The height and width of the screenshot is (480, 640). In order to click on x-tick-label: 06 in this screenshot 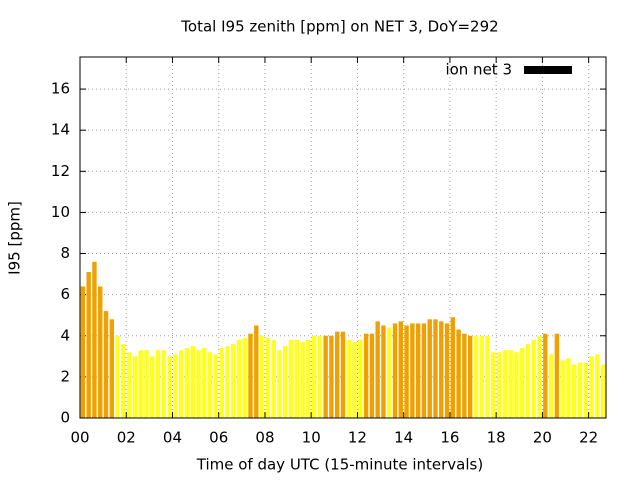, I will do `click(218, 438)`.